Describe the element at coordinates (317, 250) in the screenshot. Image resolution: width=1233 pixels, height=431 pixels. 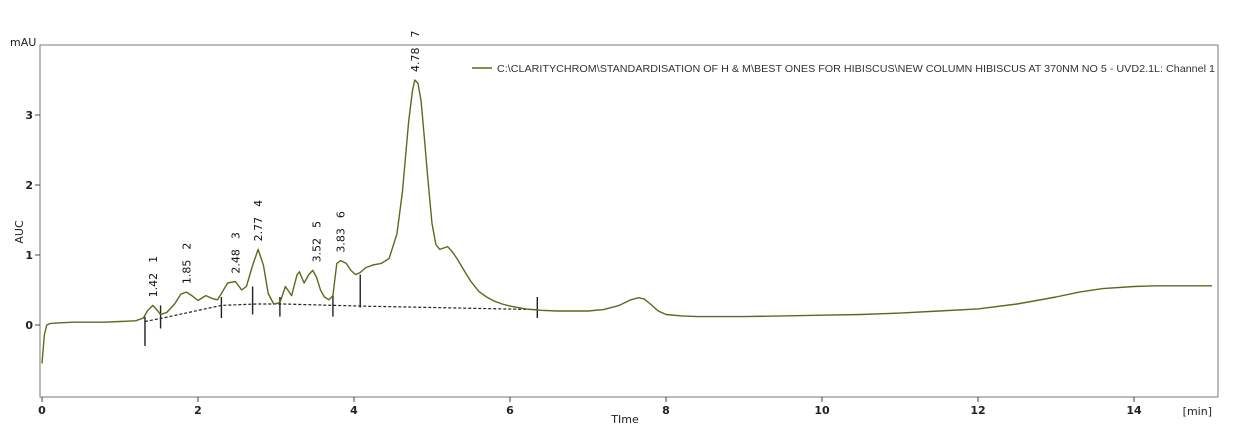
I see `peak-retention: 3.52` at that location.